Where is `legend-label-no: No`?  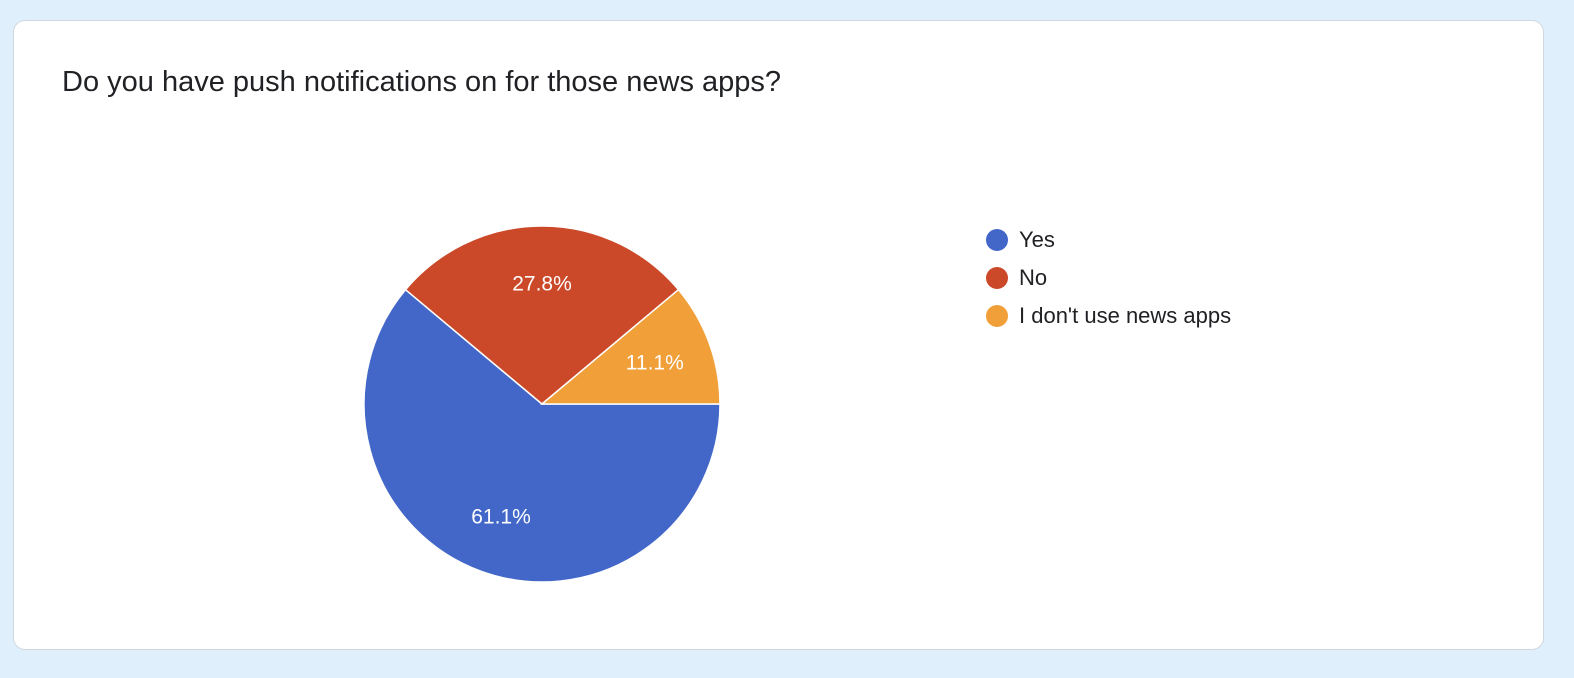 legend-label-no: No is located at coordinates (1033, 277).